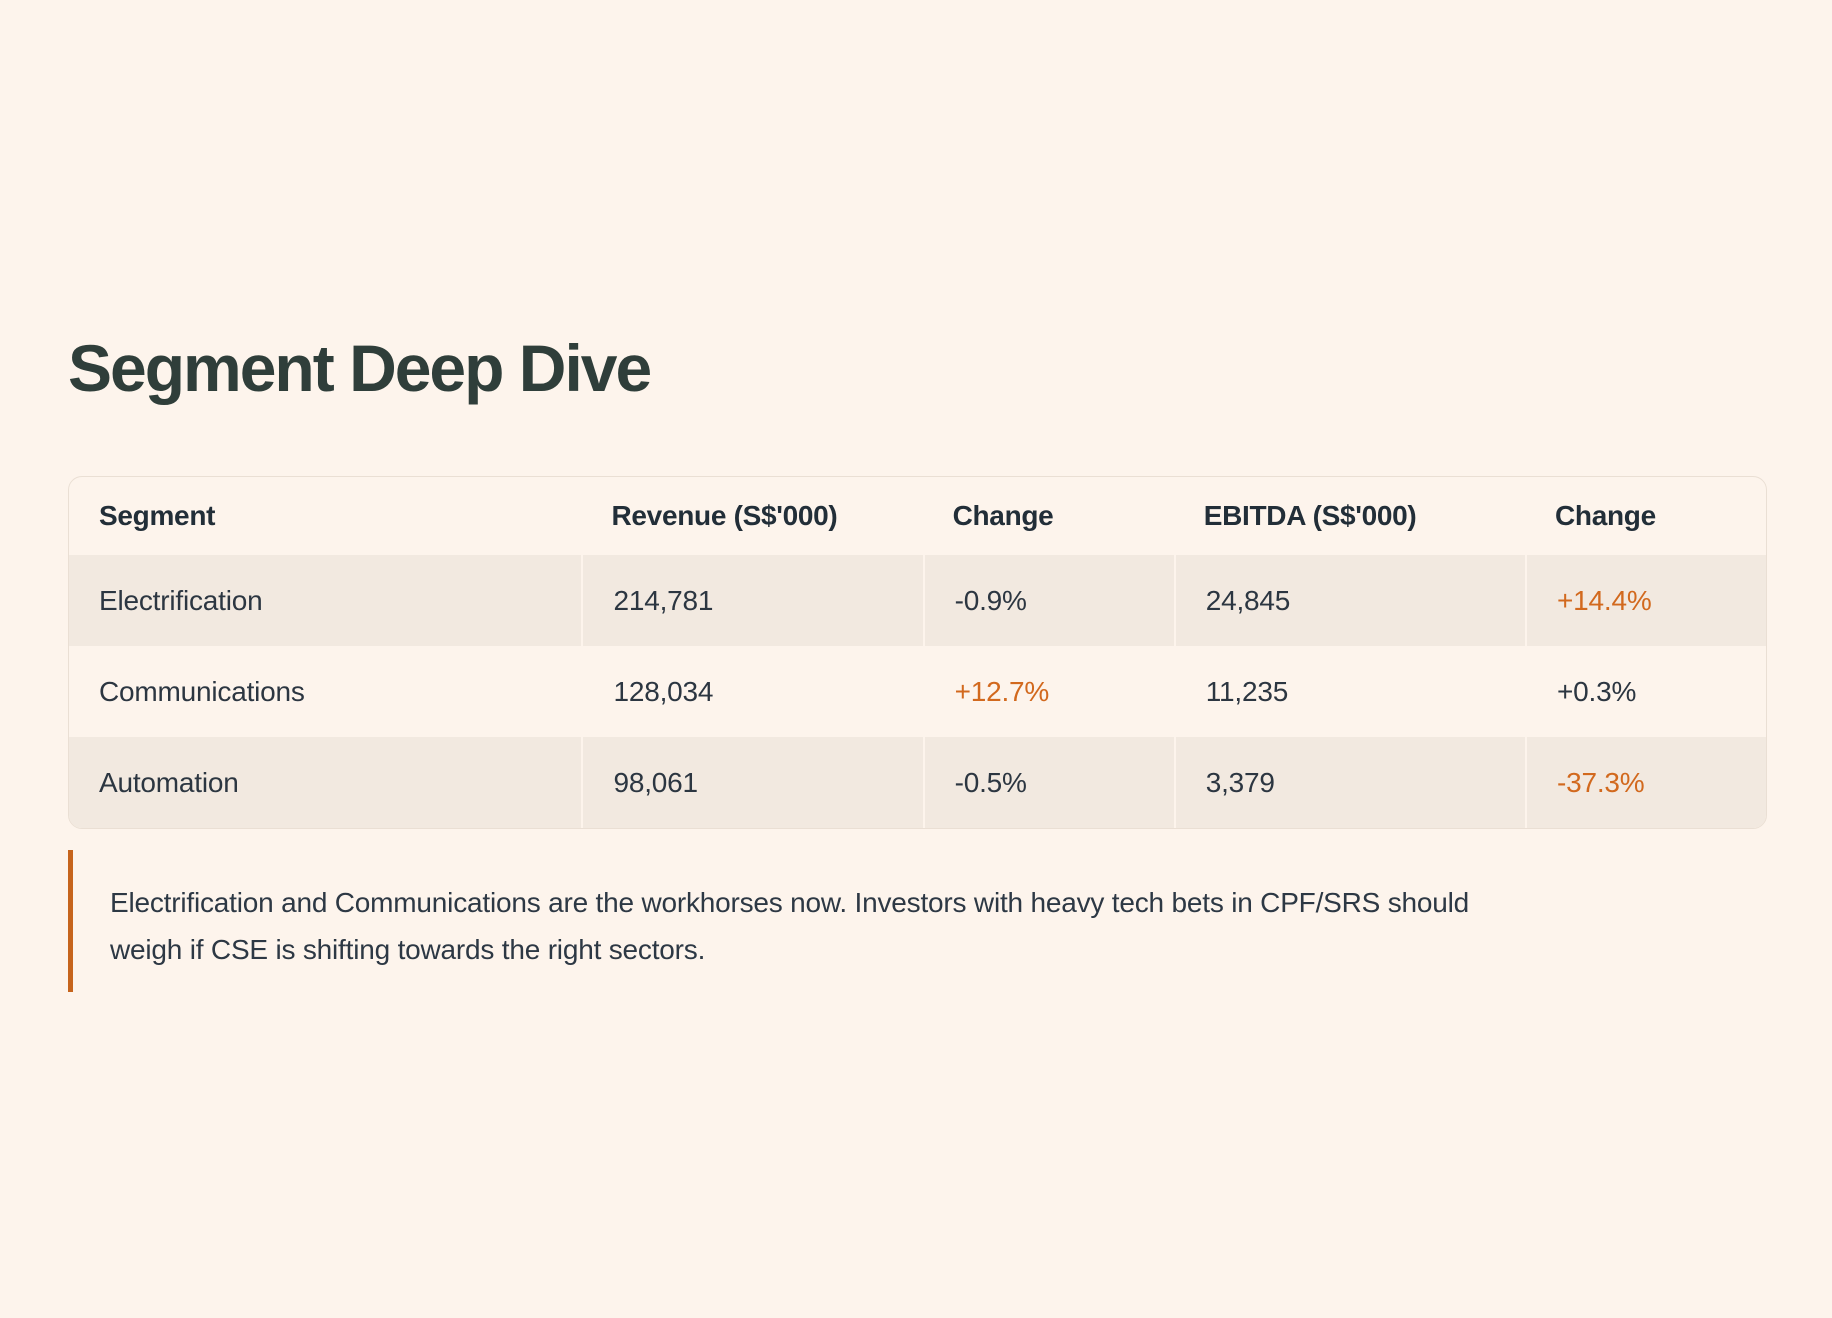 This screenshot has height=1318, width=1832. I want to click on table-row-automation: Automation 98,061 -0.5% 3,379 -37.3%, so click(917, 782).